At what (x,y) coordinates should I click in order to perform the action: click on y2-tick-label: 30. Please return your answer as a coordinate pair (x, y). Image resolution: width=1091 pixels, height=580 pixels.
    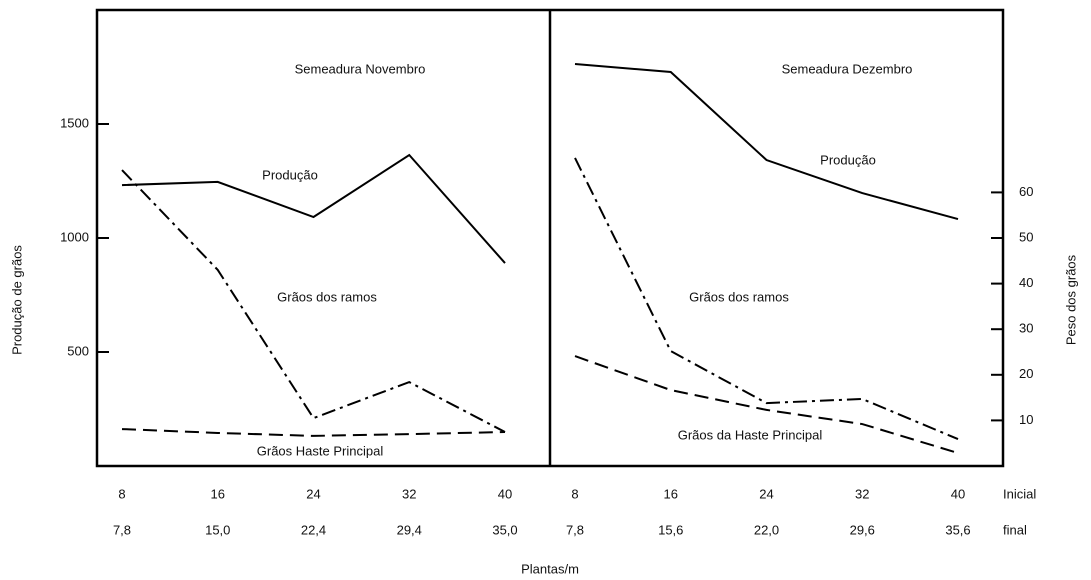
    Looking at the image, I should click on (1026, 328).